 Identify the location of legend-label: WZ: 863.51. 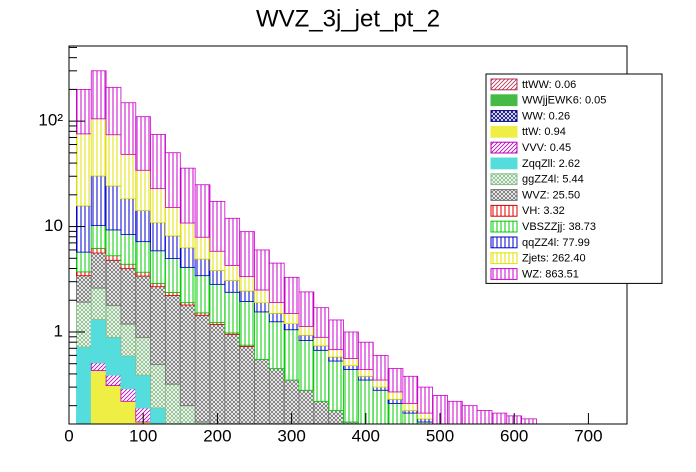
(550, 274).